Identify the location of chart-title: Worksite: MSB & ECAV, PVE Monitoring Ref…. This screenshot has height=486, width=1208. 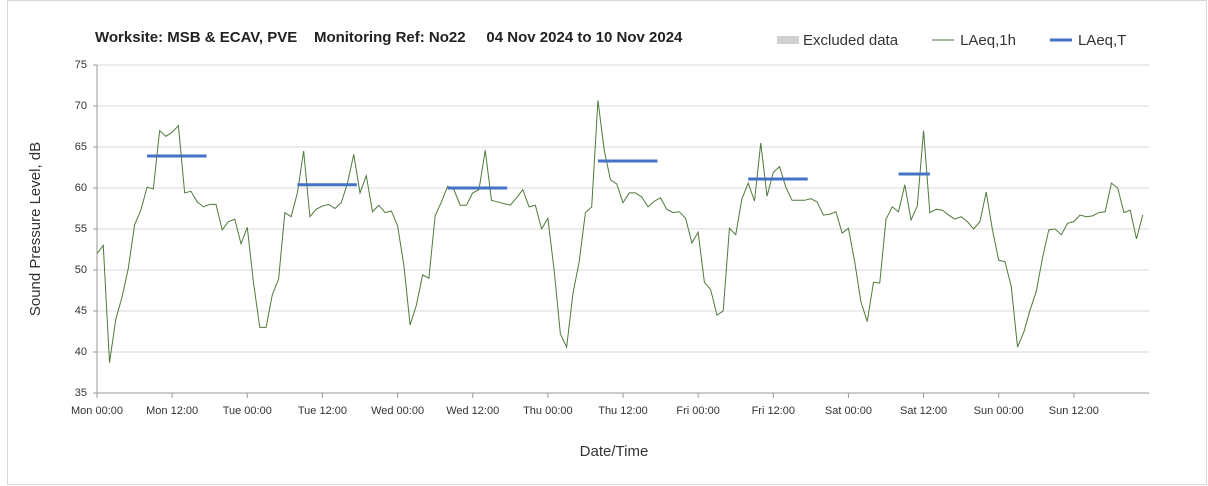
(389, 37).